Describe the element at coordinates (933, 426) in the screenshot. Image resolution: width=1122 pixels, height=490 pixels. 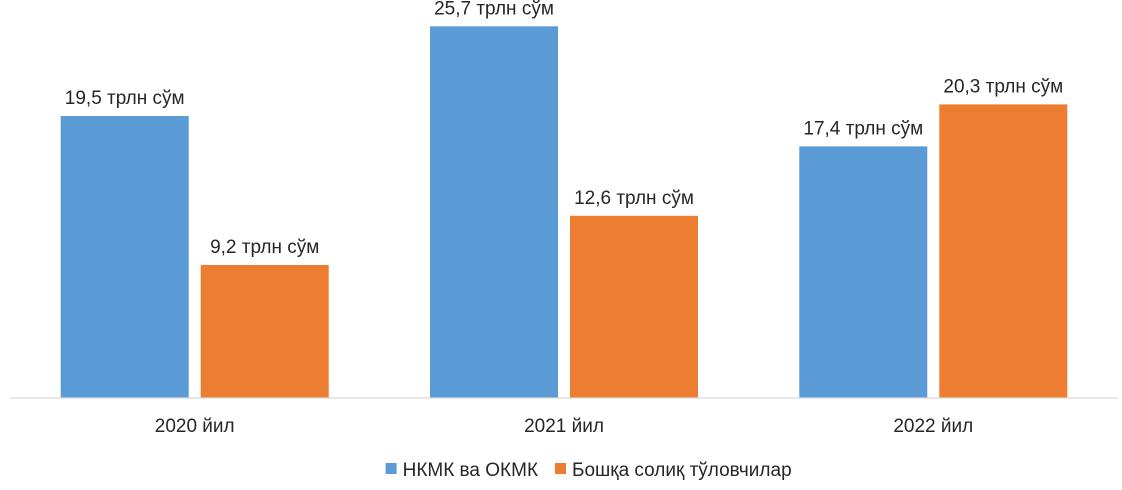
I see `x-tick-label-2: 2022 йил` at that location.